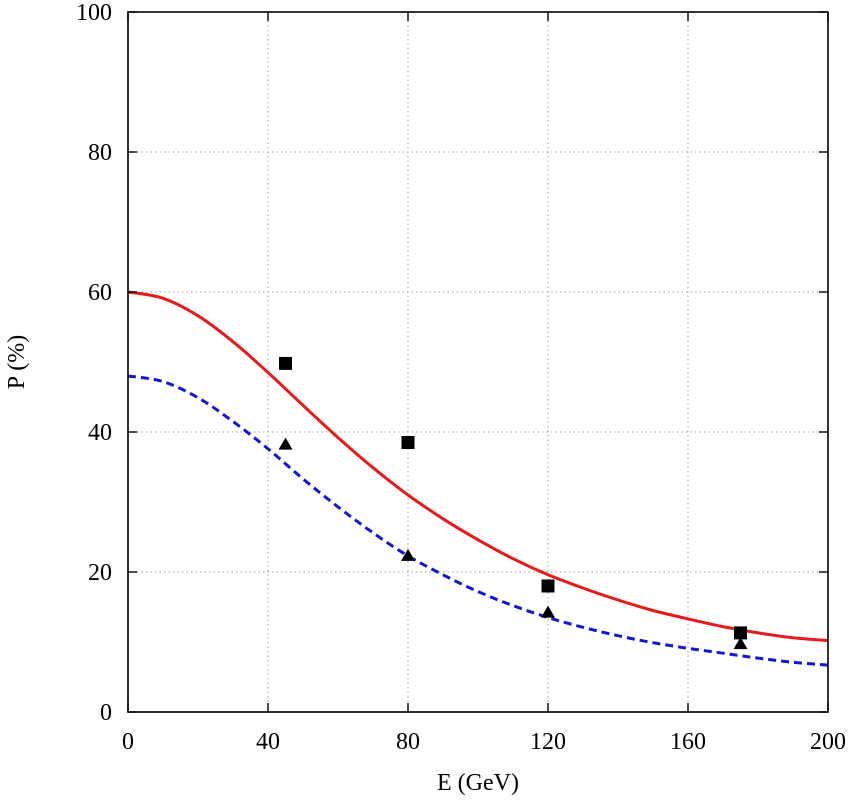  What do you see at coordinates (408, 742) in the screenshot?
I see `x-tick-label: 80` at bounding box center [408, 742].